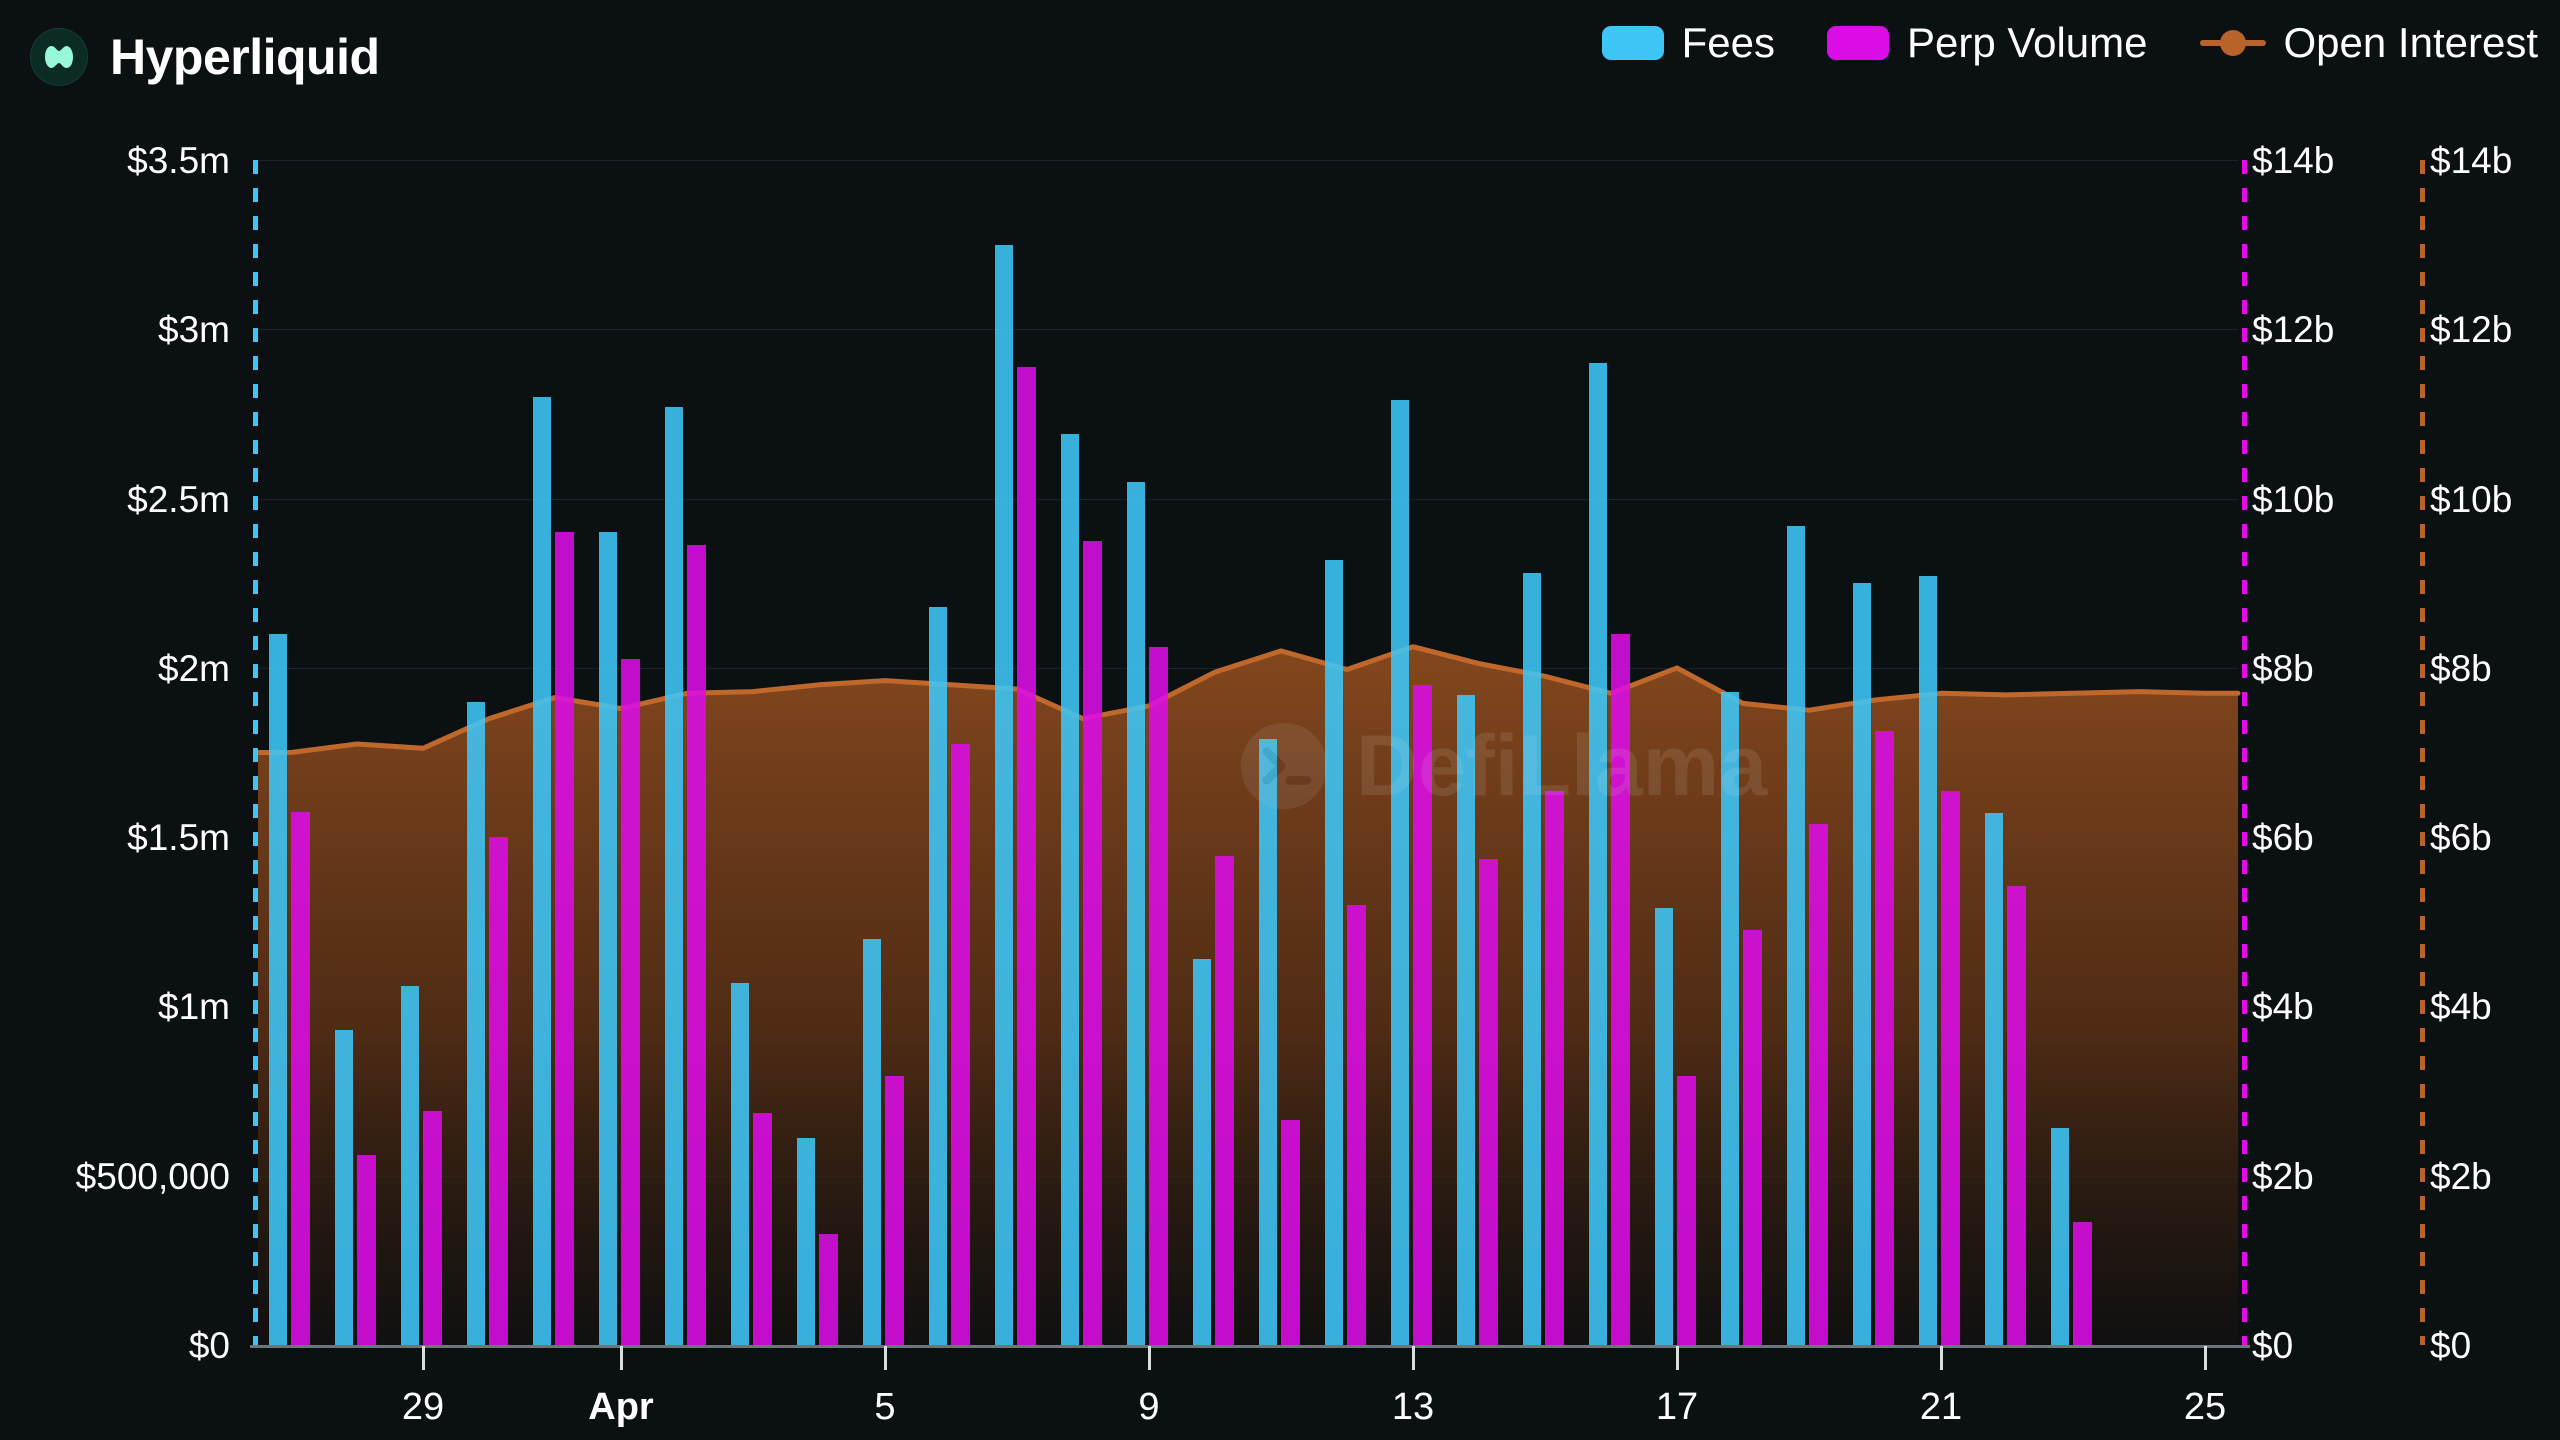 This screenshot has width=2560, height=1440. I want to click on legend-swatch-perp-volume, so click(1858, 43).